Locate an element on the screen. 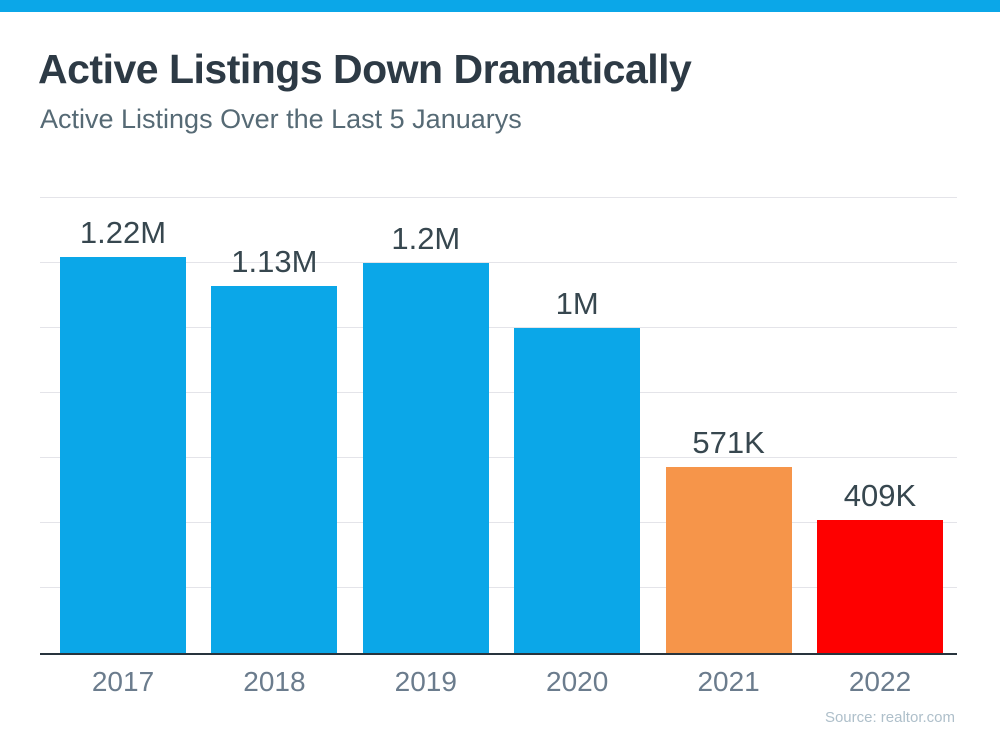 The width and height of the screenshot is (1000, 750). bar-2018 is located at coordinates (274, 469).